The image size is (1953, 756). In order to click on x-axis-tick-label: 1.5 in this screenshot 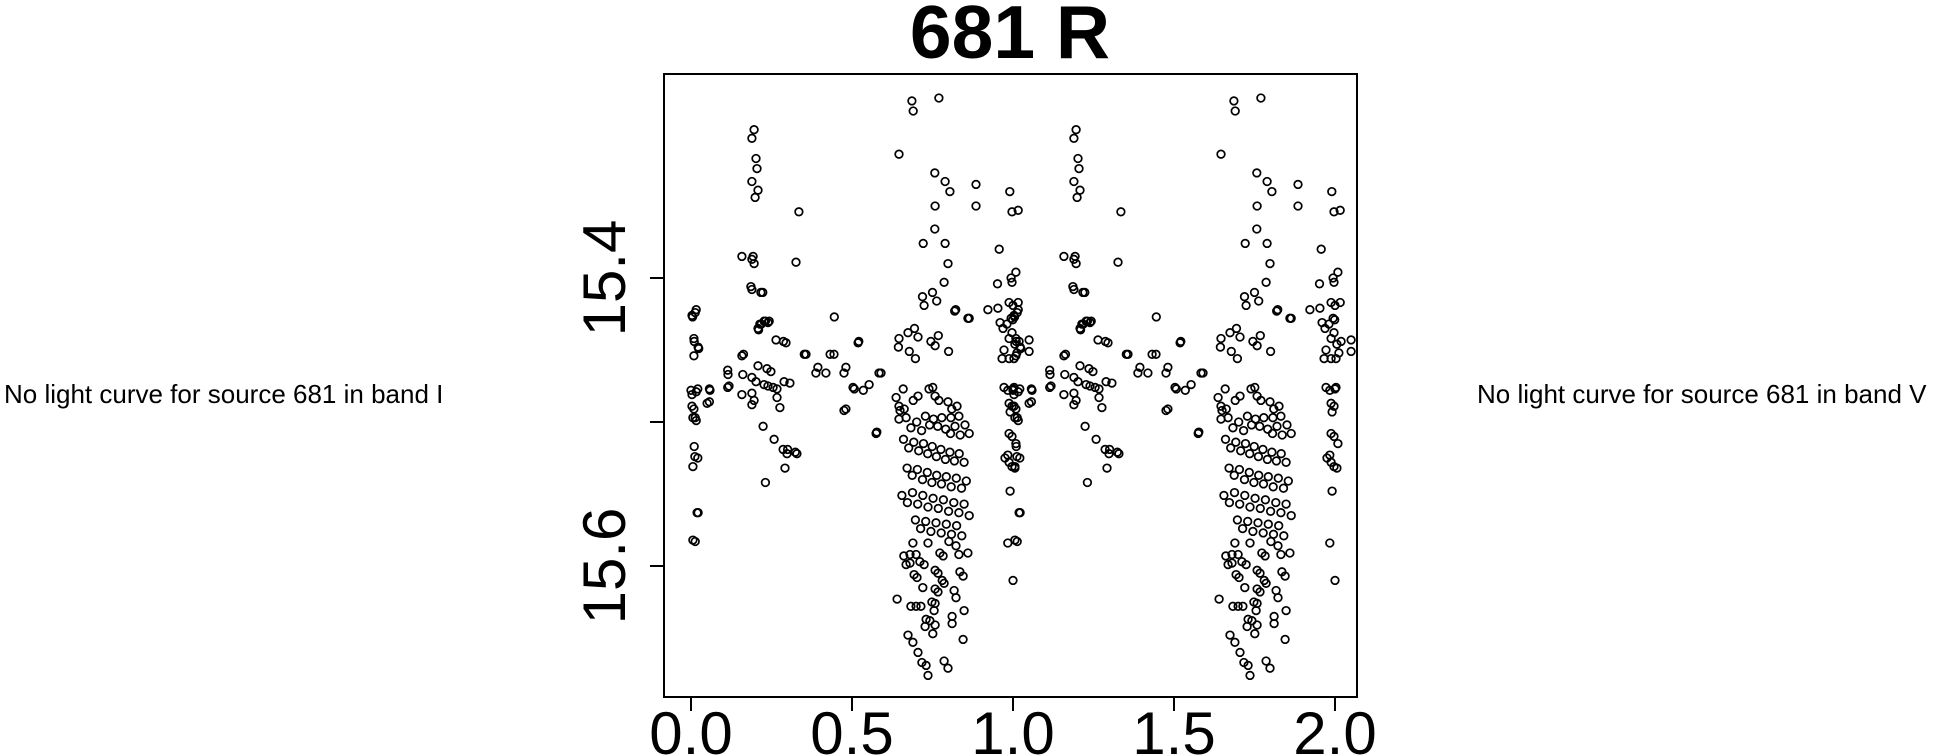, I will do `click(1173, 728)`.